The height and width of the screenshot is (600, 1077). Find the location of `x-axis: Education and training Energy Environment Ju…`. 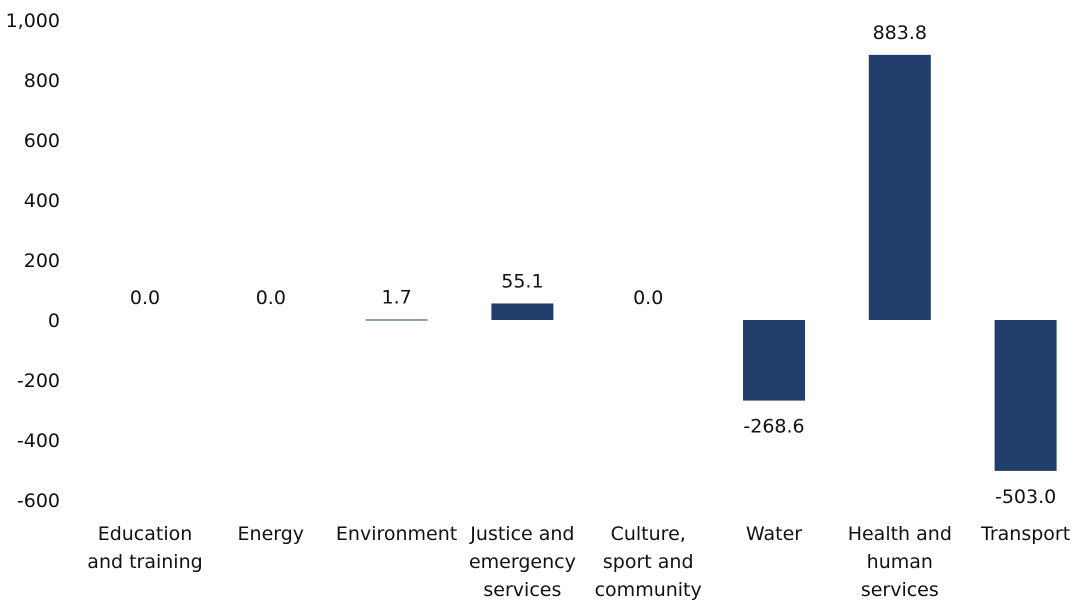

x-axis: Education and training Energy Environment Ju… is located at coordinates (578, 561).